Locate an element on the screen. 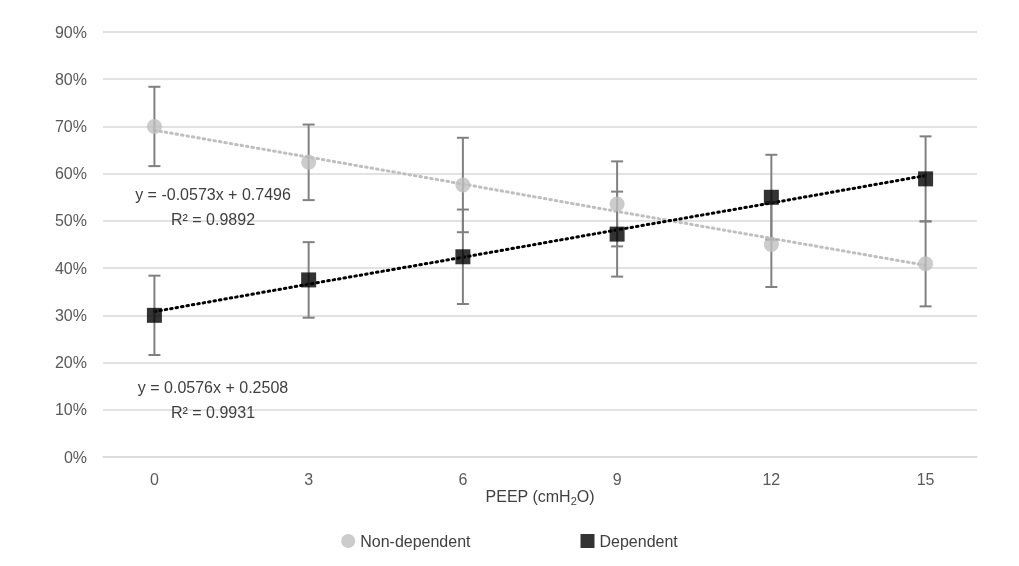 This screenshot has width=1019, height=566. x-tick-label: 6 is located at coordinates (463, 479).